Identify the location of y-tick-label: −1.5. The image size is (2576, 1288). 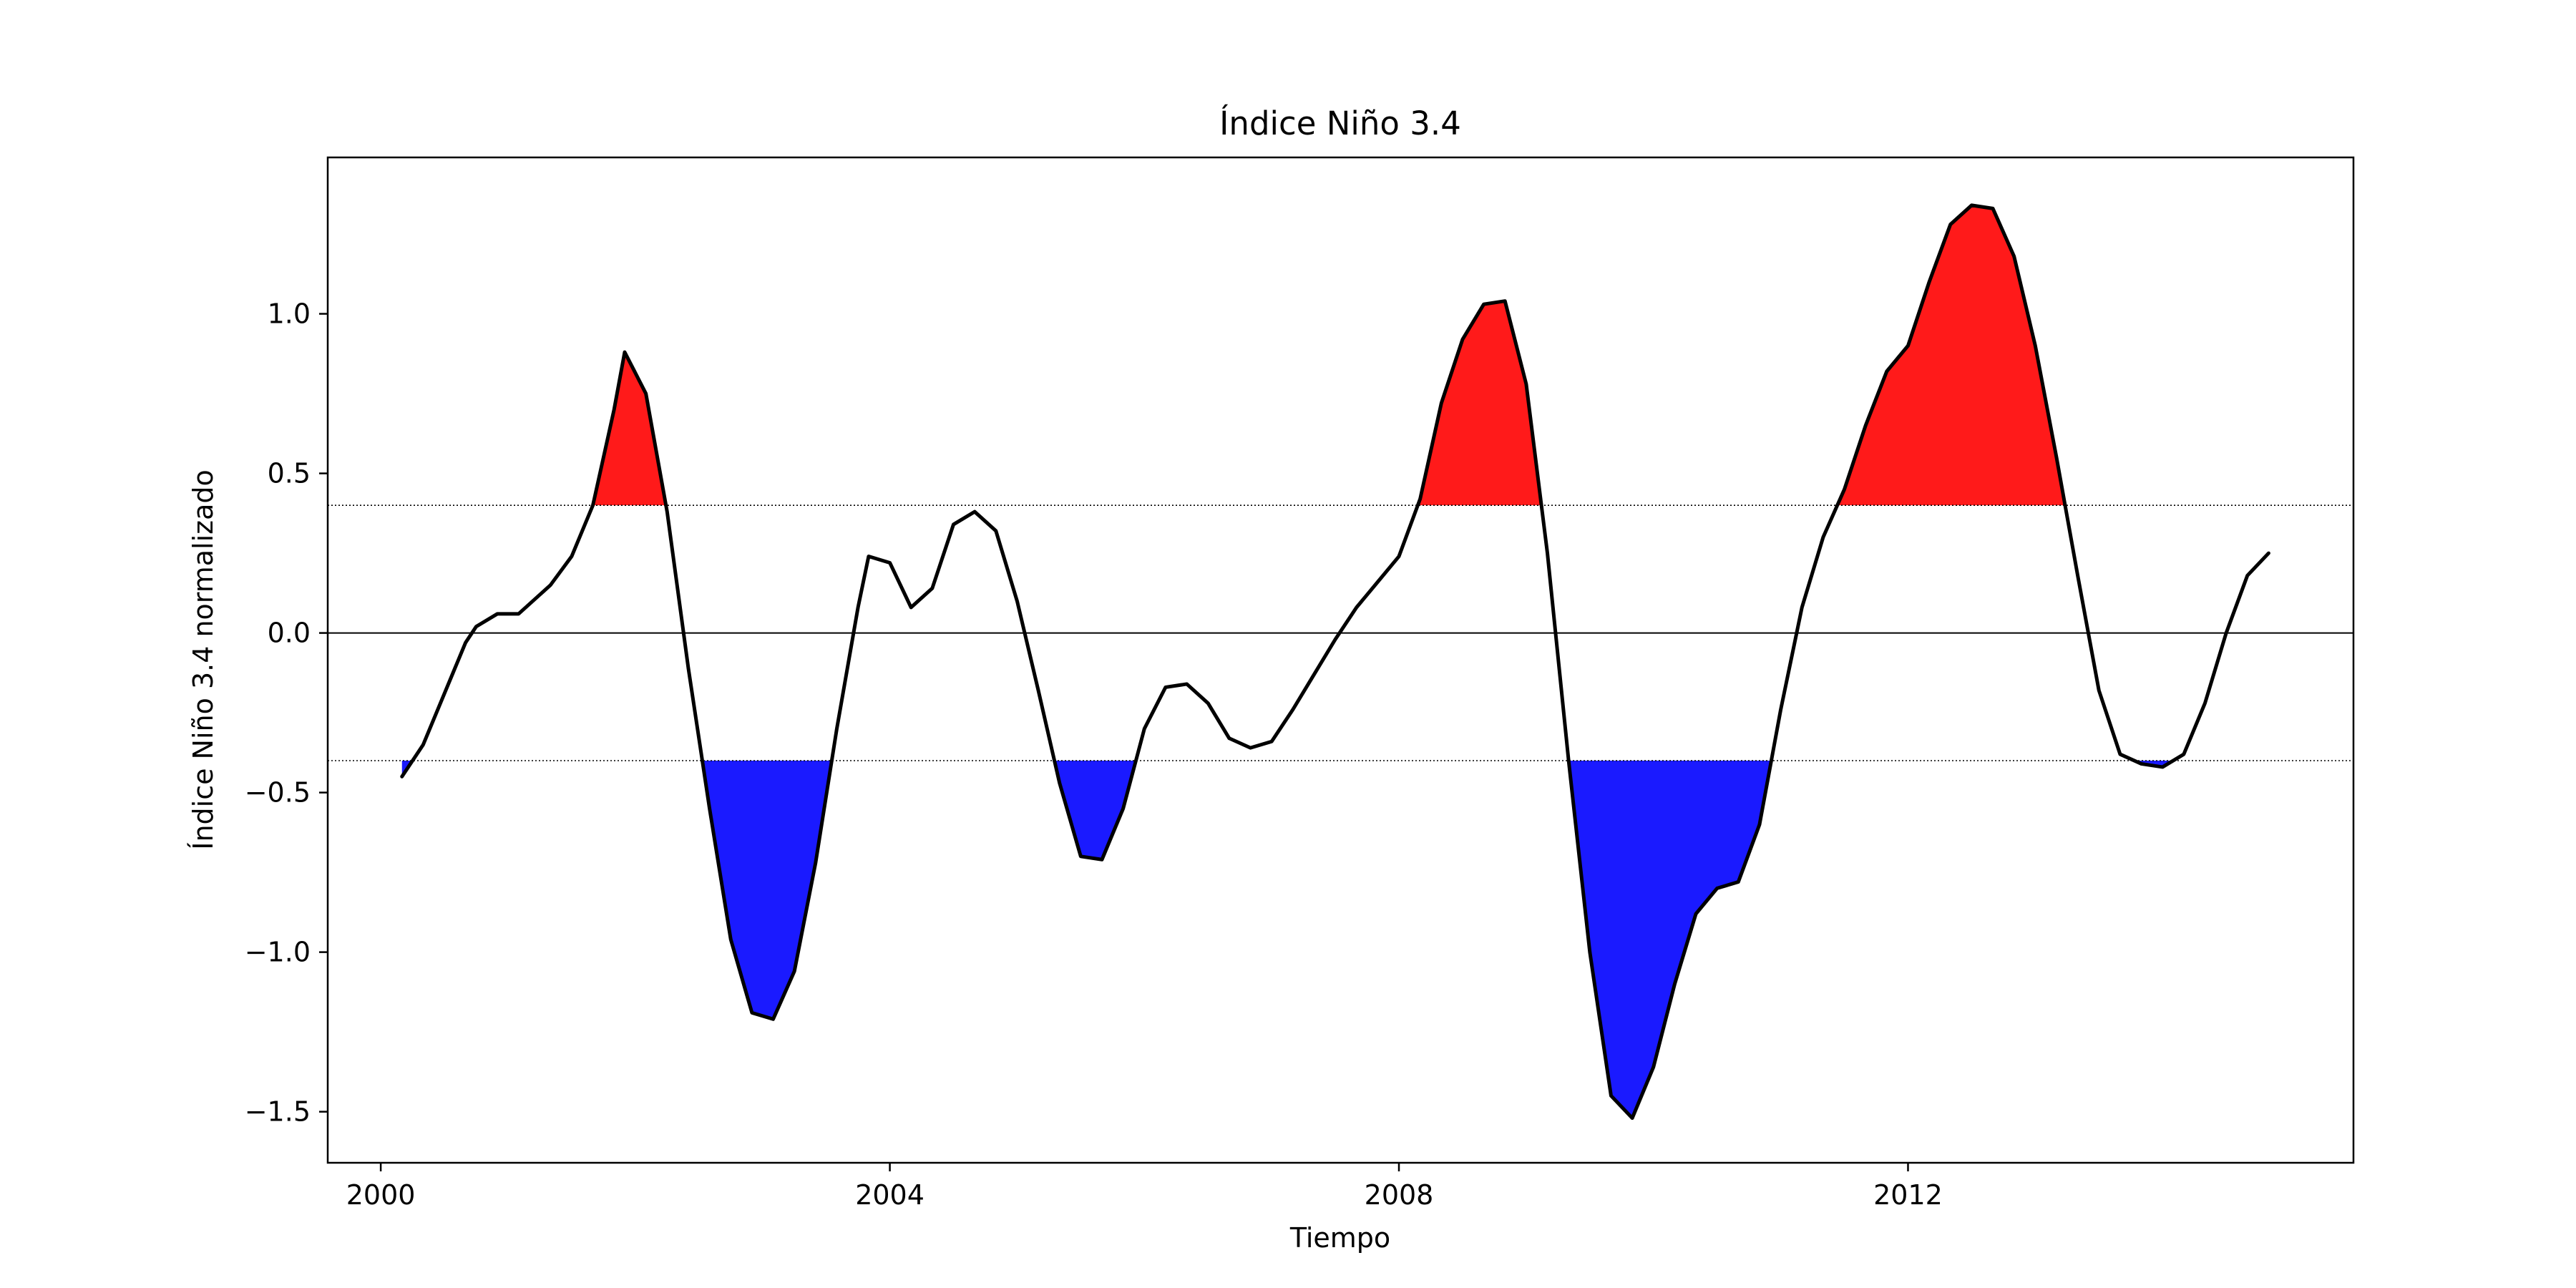
(278, 1112).